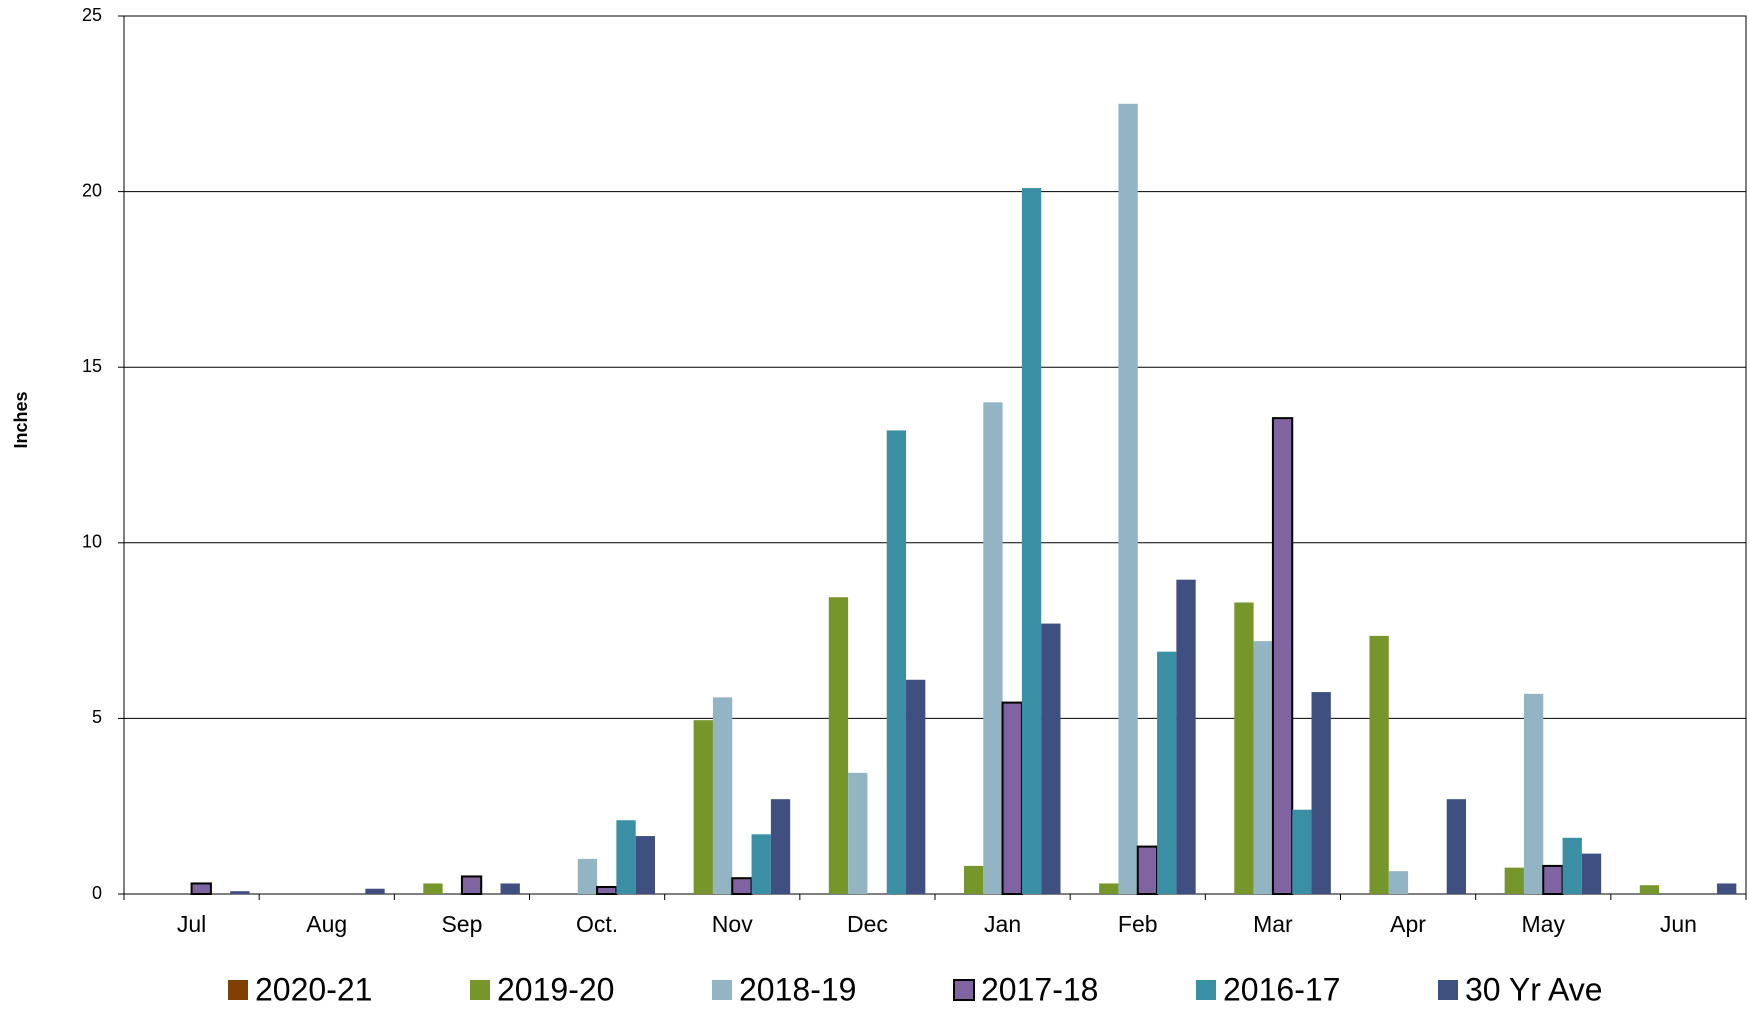 This screenshot has width=1750, height=1011. What do you see at coordinates (313, 989) in the screenshot?
I see `legend-label: 2020-21` at bounding box center [313, 989].